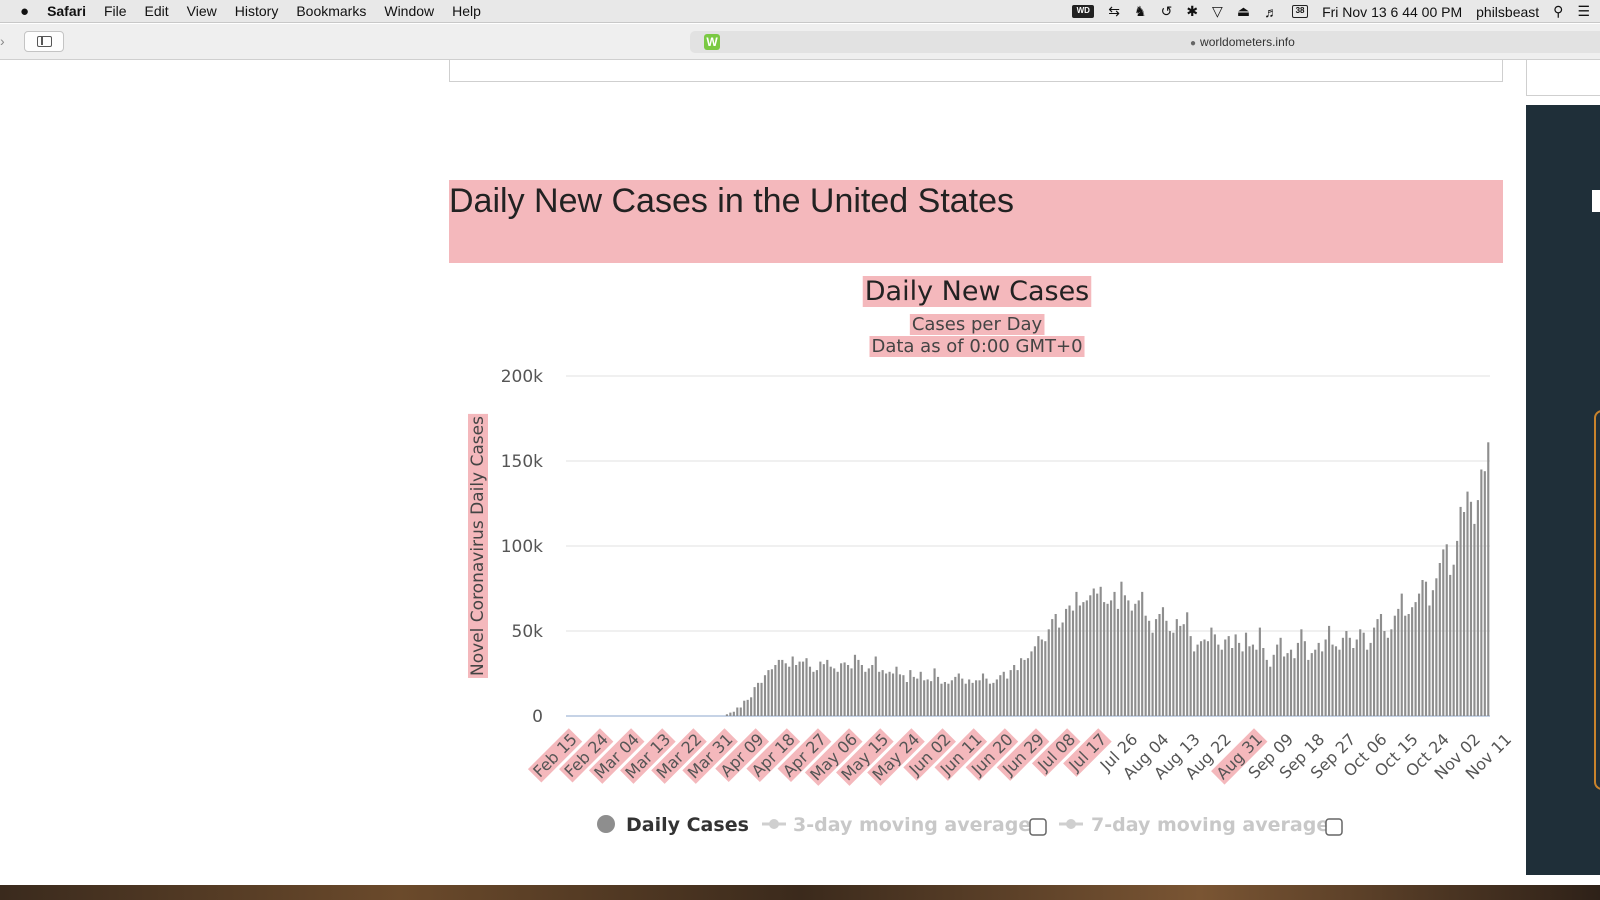 Image resolution: width=1600 pixels, height=900 pixels. What do you see at coordinates (1217, 11) in the screenshot?
I see `wifi-icon: ▽` at bounding box center [1217, 11].